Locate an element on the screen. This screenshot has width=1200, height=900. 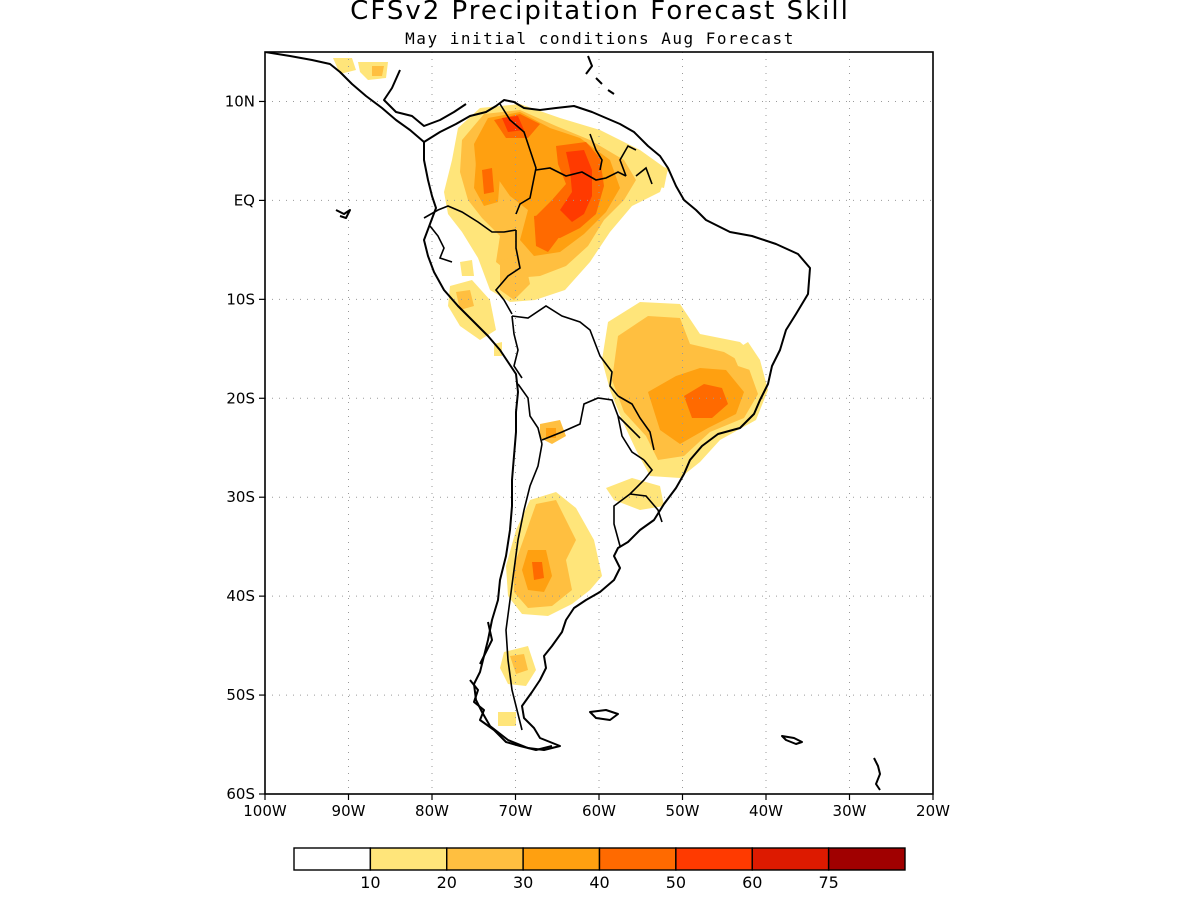
south-georgia-island is located at coordinates (792, 740).